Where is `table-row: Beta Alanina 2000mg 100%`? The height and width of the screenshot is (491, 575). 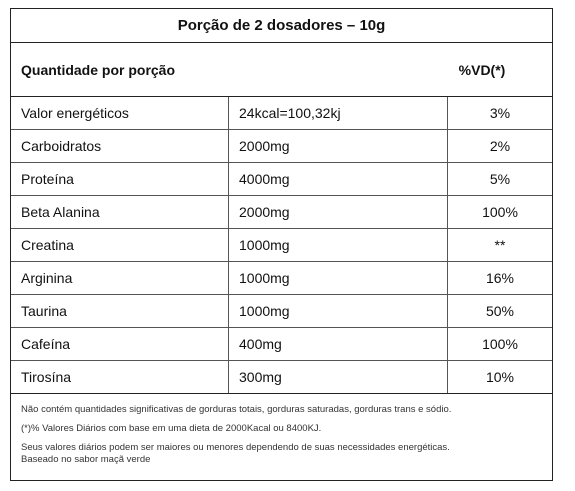
table-row: Beta Alanina 2000mg 100% is located at coordinates (281, 212).